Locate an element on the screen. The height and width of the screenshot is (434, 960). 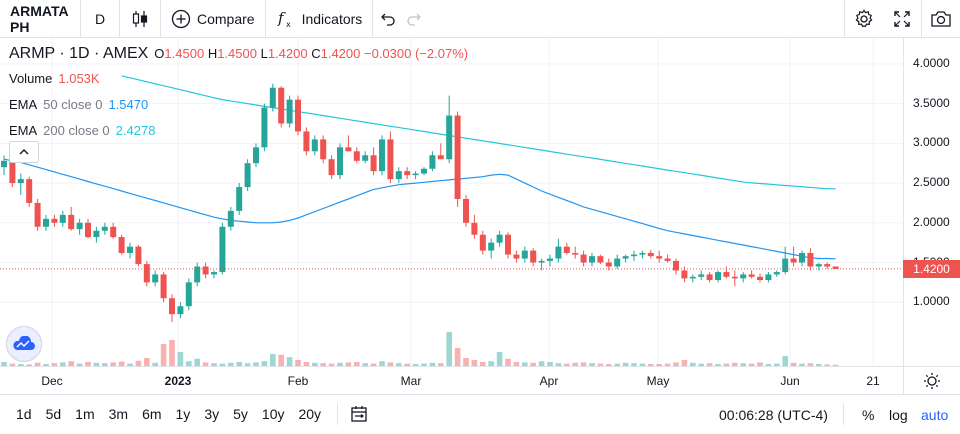
low-value: 1.4200 is located at coordinates (287, 53).